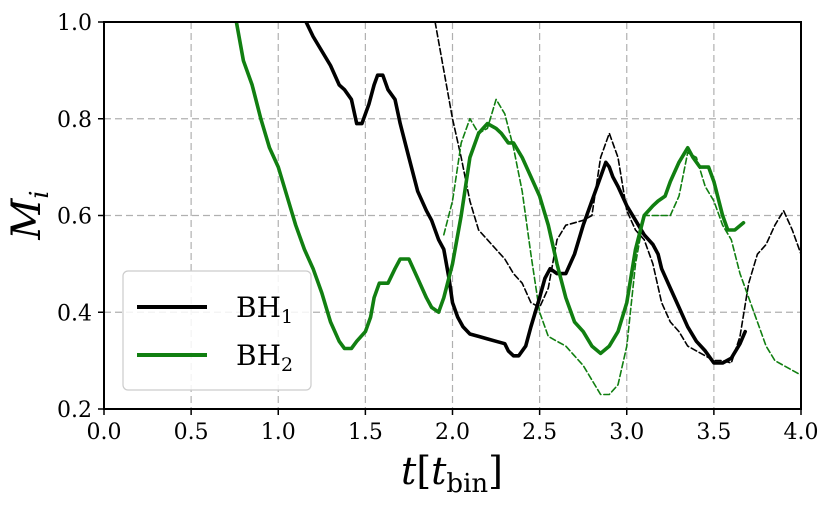 This screenshot has height=510, width=831. I want to click on legend-label-bh1: BH1, so click(264, 309).